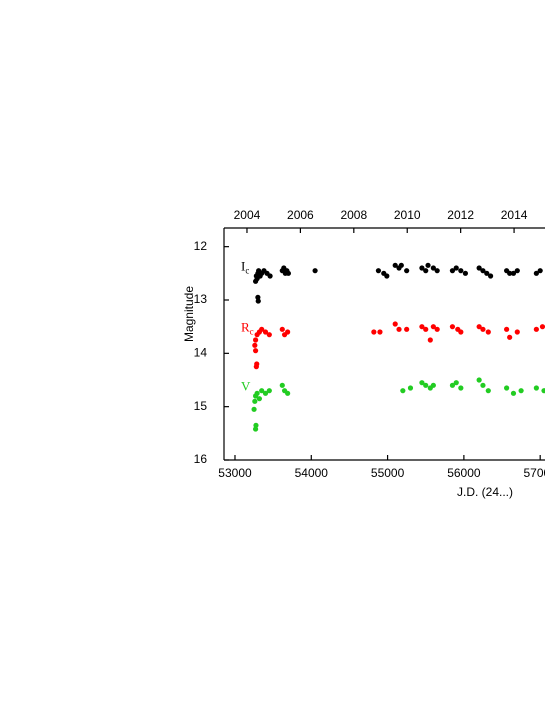  Describe the element at coordinates (201, 353) in the screenshot. I see `y-tick-label: 14` at that location.